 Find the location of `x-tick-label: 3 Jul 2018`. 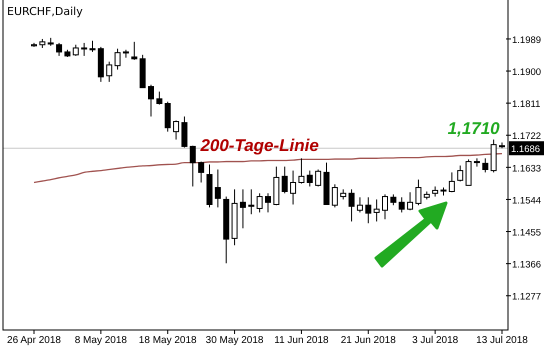

x-tick-label: 3 Jul 2018 is located at coordinates (435, 340).